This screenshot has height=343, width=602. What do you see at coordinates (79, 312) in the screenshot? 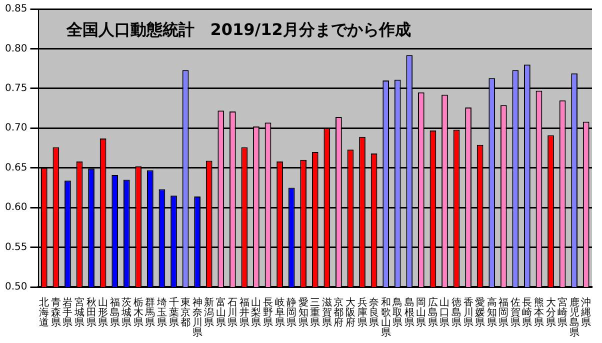
I see `x-tick-label: 宮城県` at bounding box center [79, 312].